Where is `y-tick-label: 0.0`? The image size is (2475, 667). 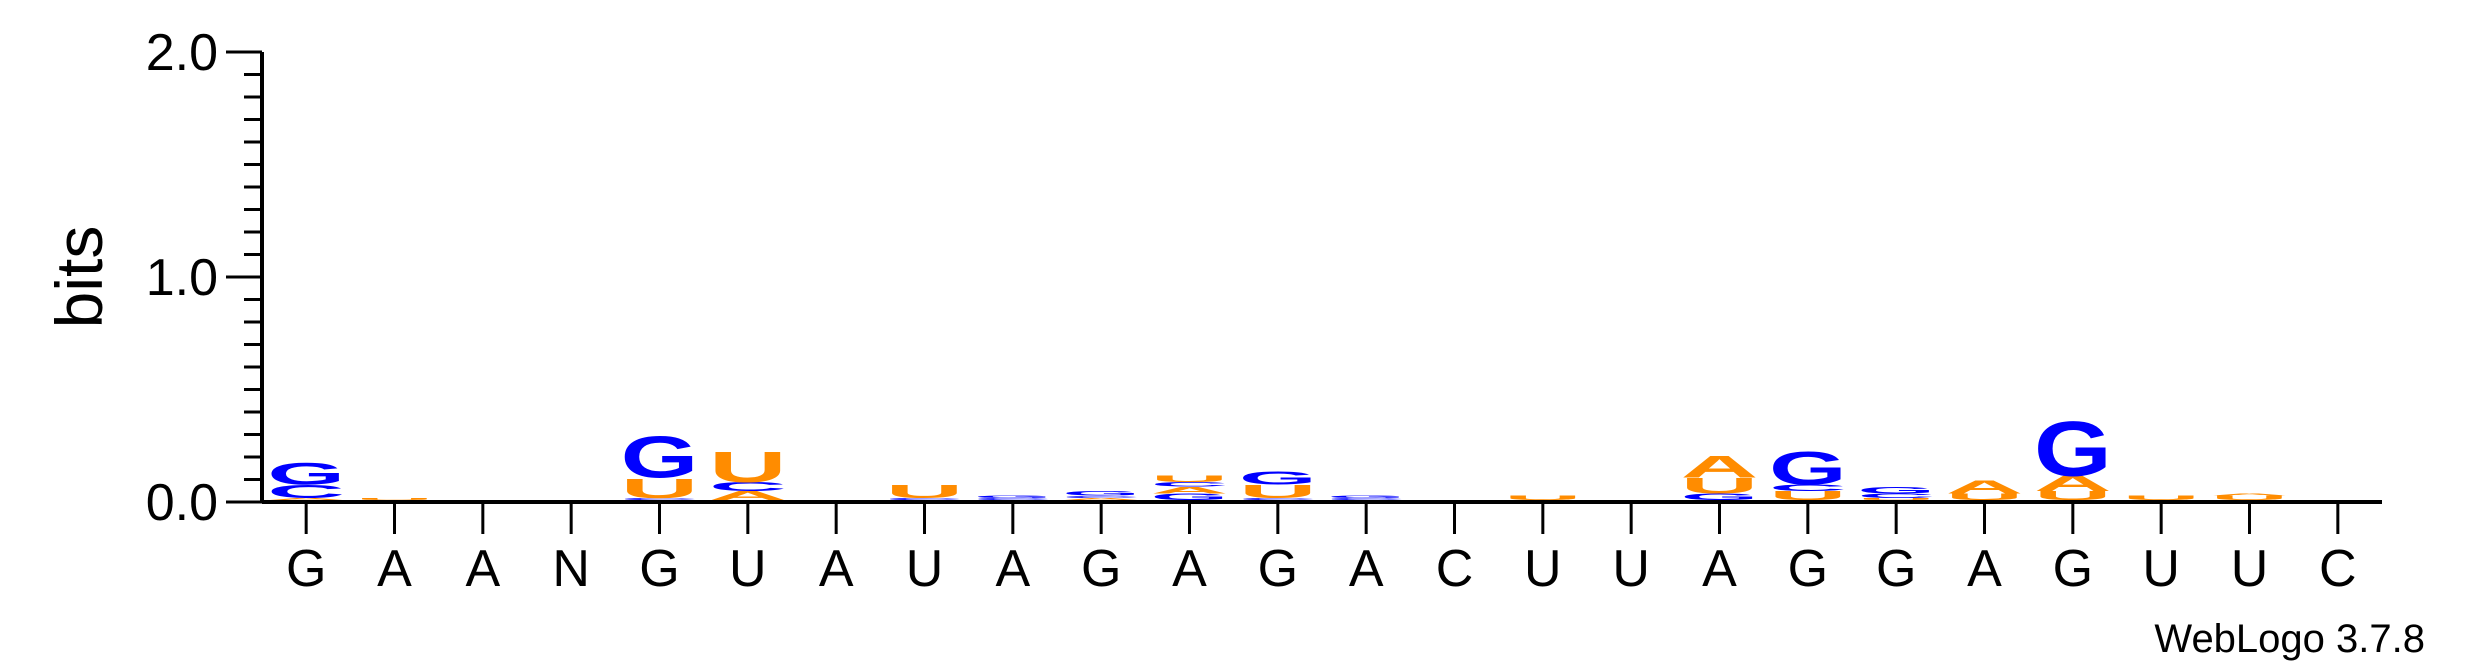
y-tick-label: 0.0 is located at coordinates (182, 503).